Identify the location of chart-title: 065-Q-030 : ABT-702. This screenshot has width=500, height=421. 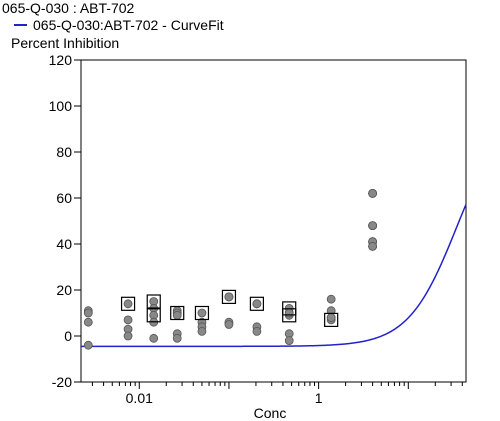
(68, 8).